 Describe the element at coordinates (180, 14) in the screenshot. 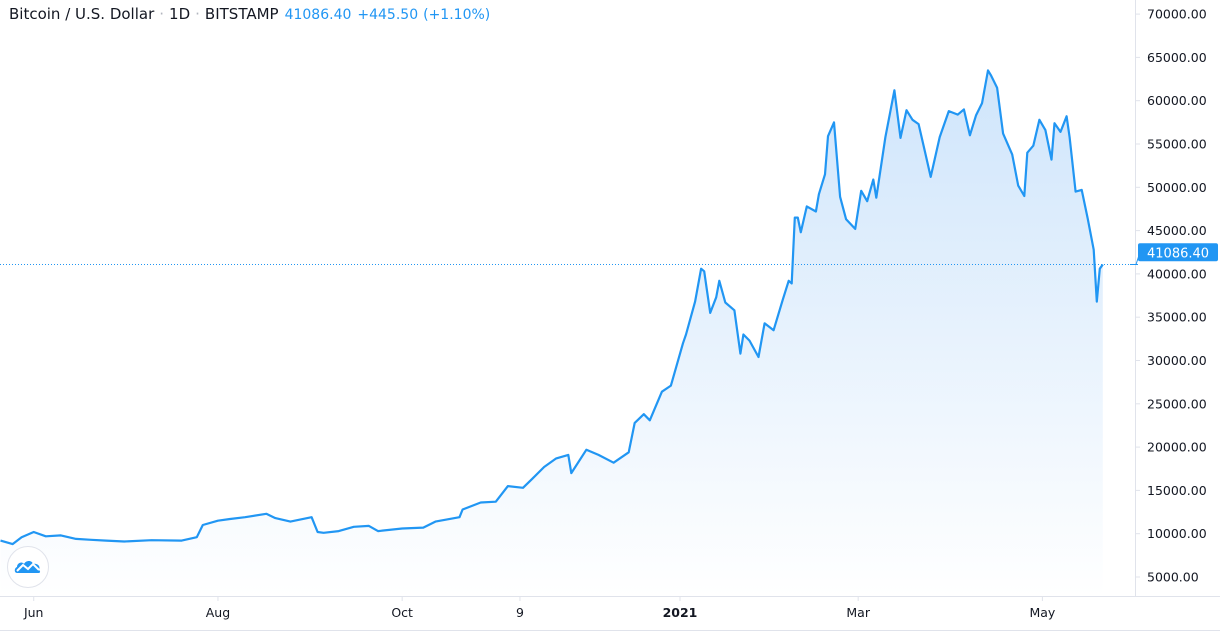

I see `interval: 1D` at that location.